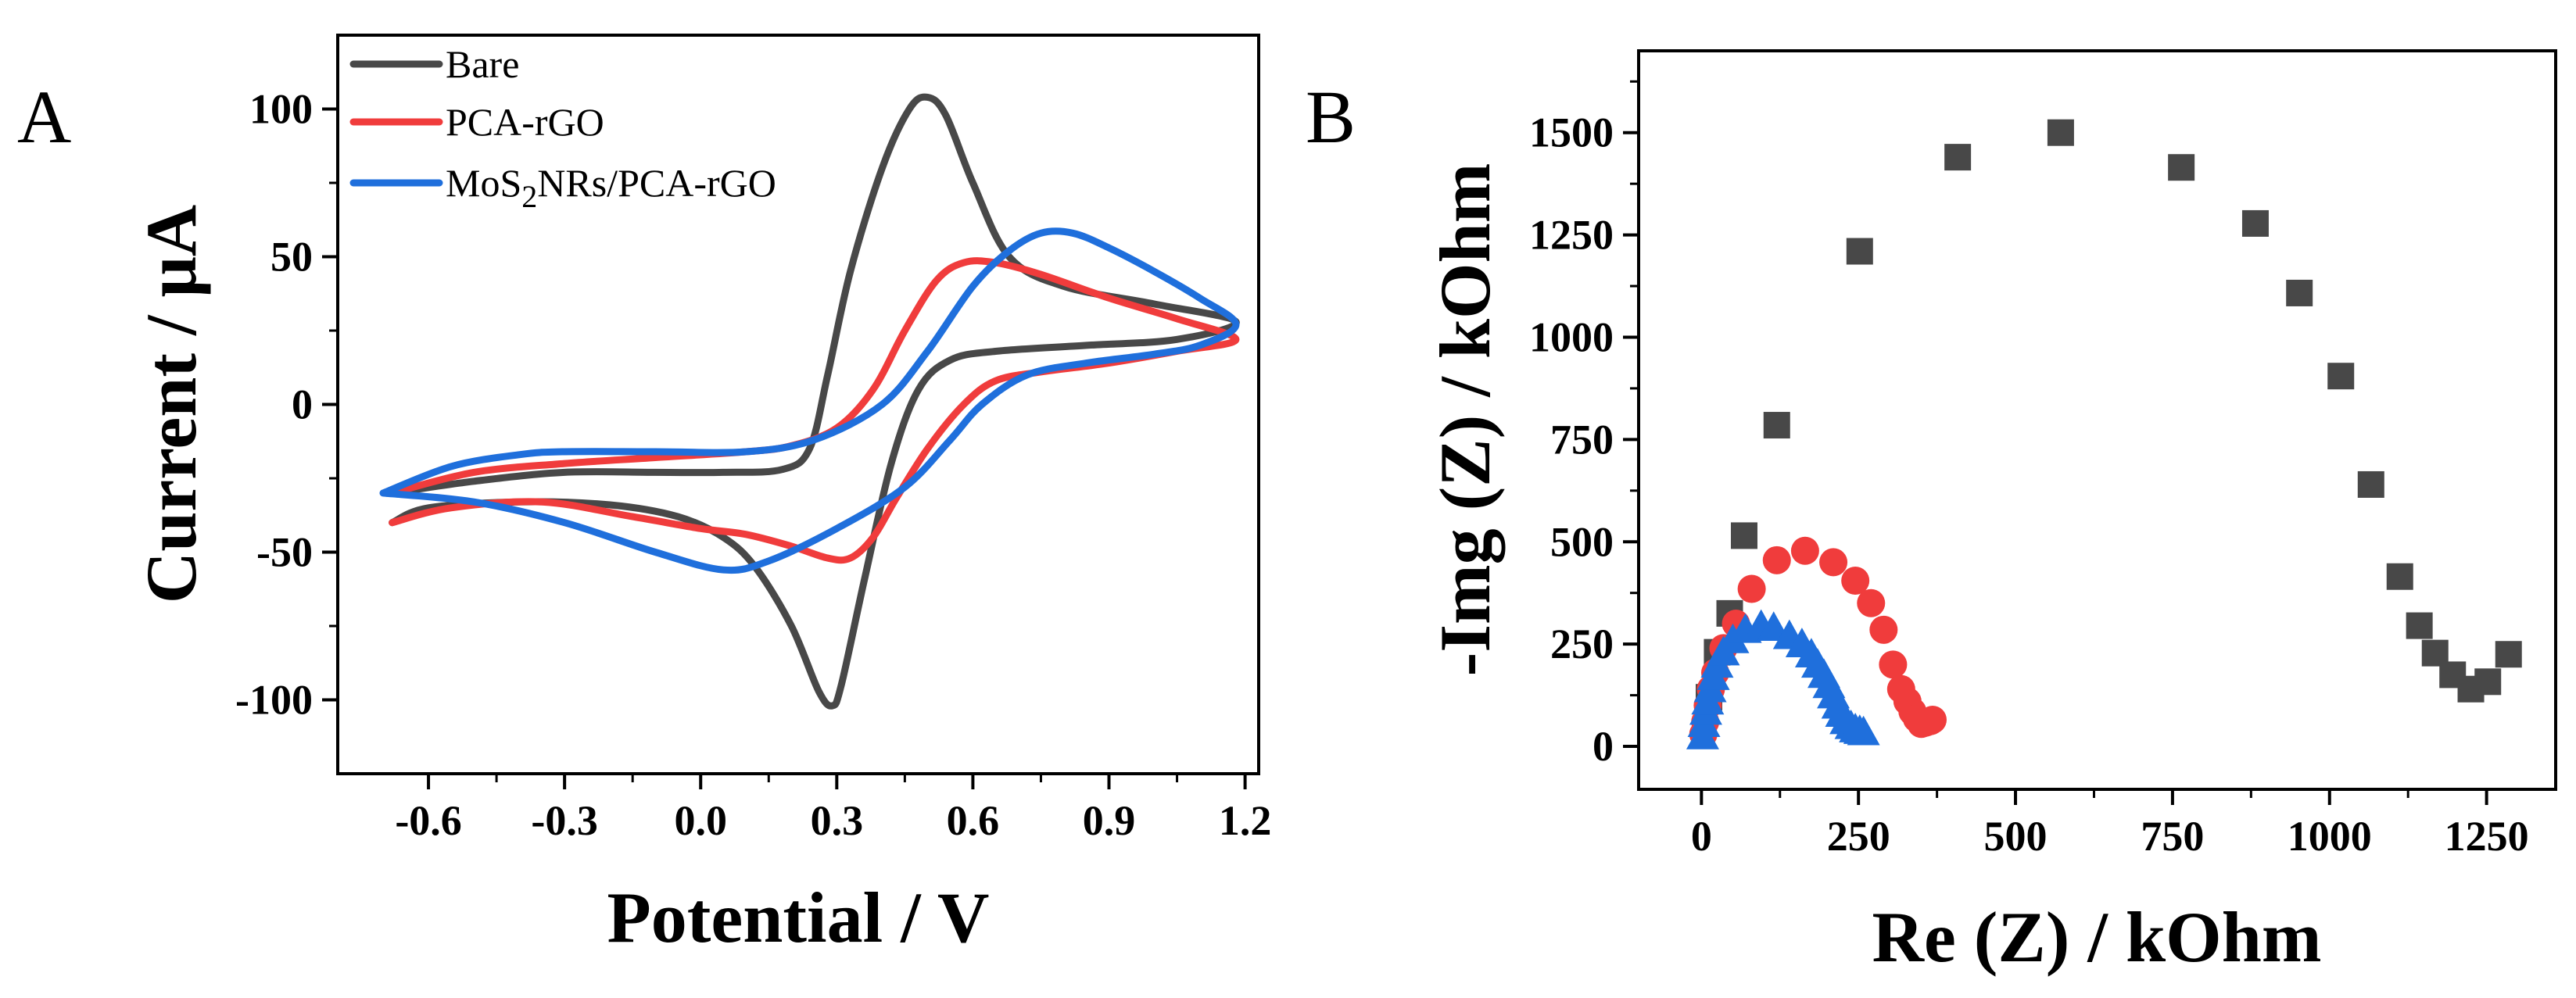 The width and height of the screenshot is (2576, 998). I want to click on eis-y-tick-label: 750, so click(1582, 440).